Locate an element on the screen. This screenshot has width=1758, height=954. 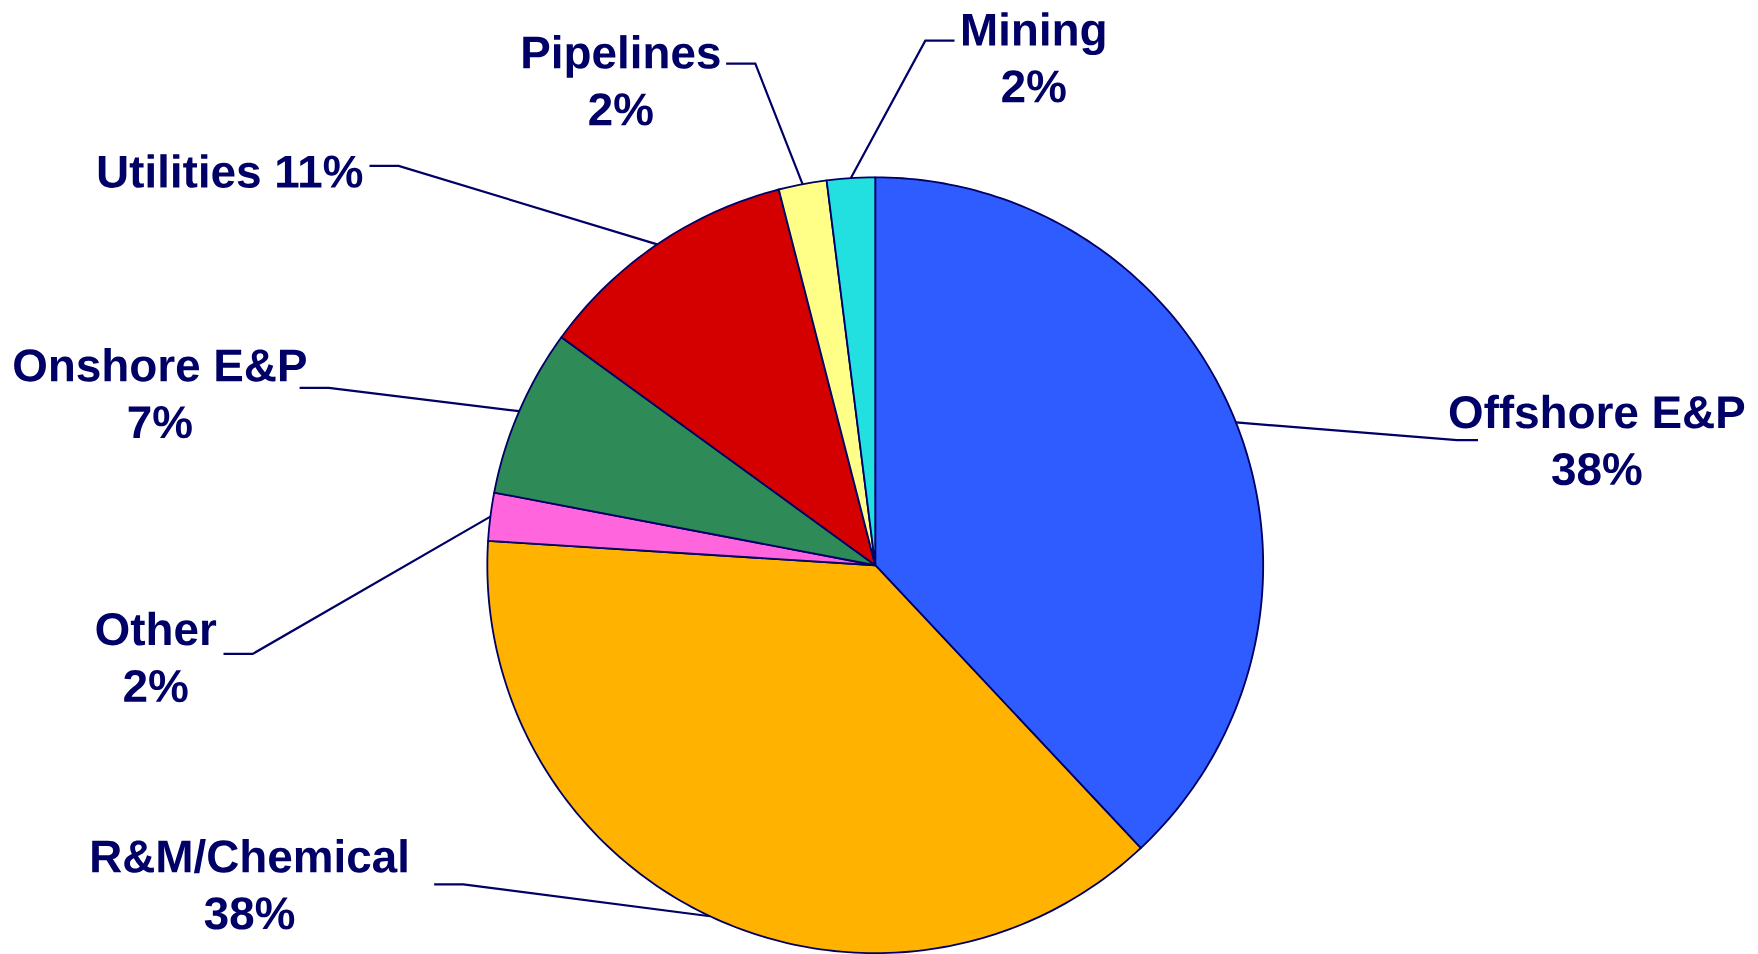
slice-label: Other is located at coordinates (156, 628).